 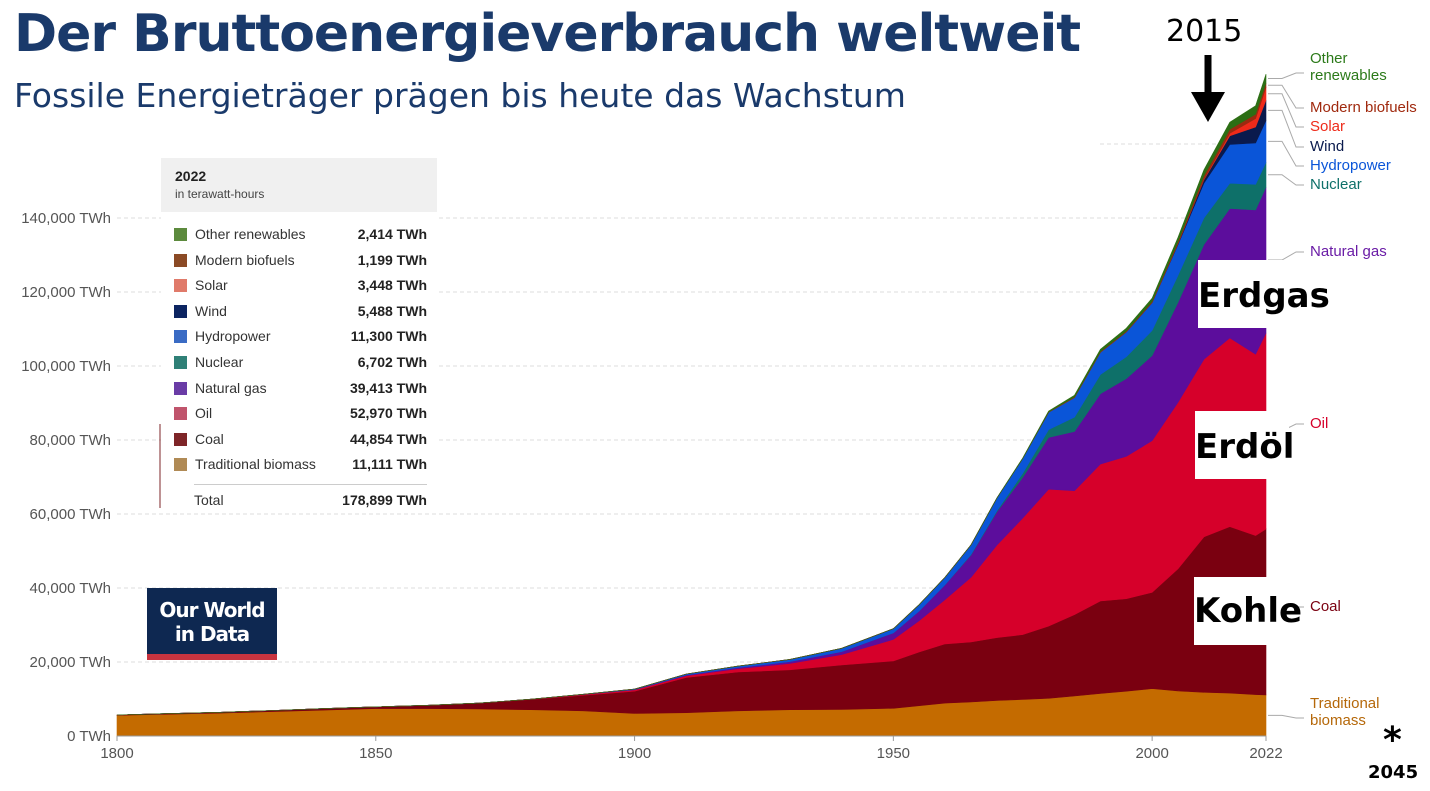 What do you see at coordinates (392, 310) in the screenshot?
I see `legend-value: 5,488 TWh` at bounding box center [392, 310].